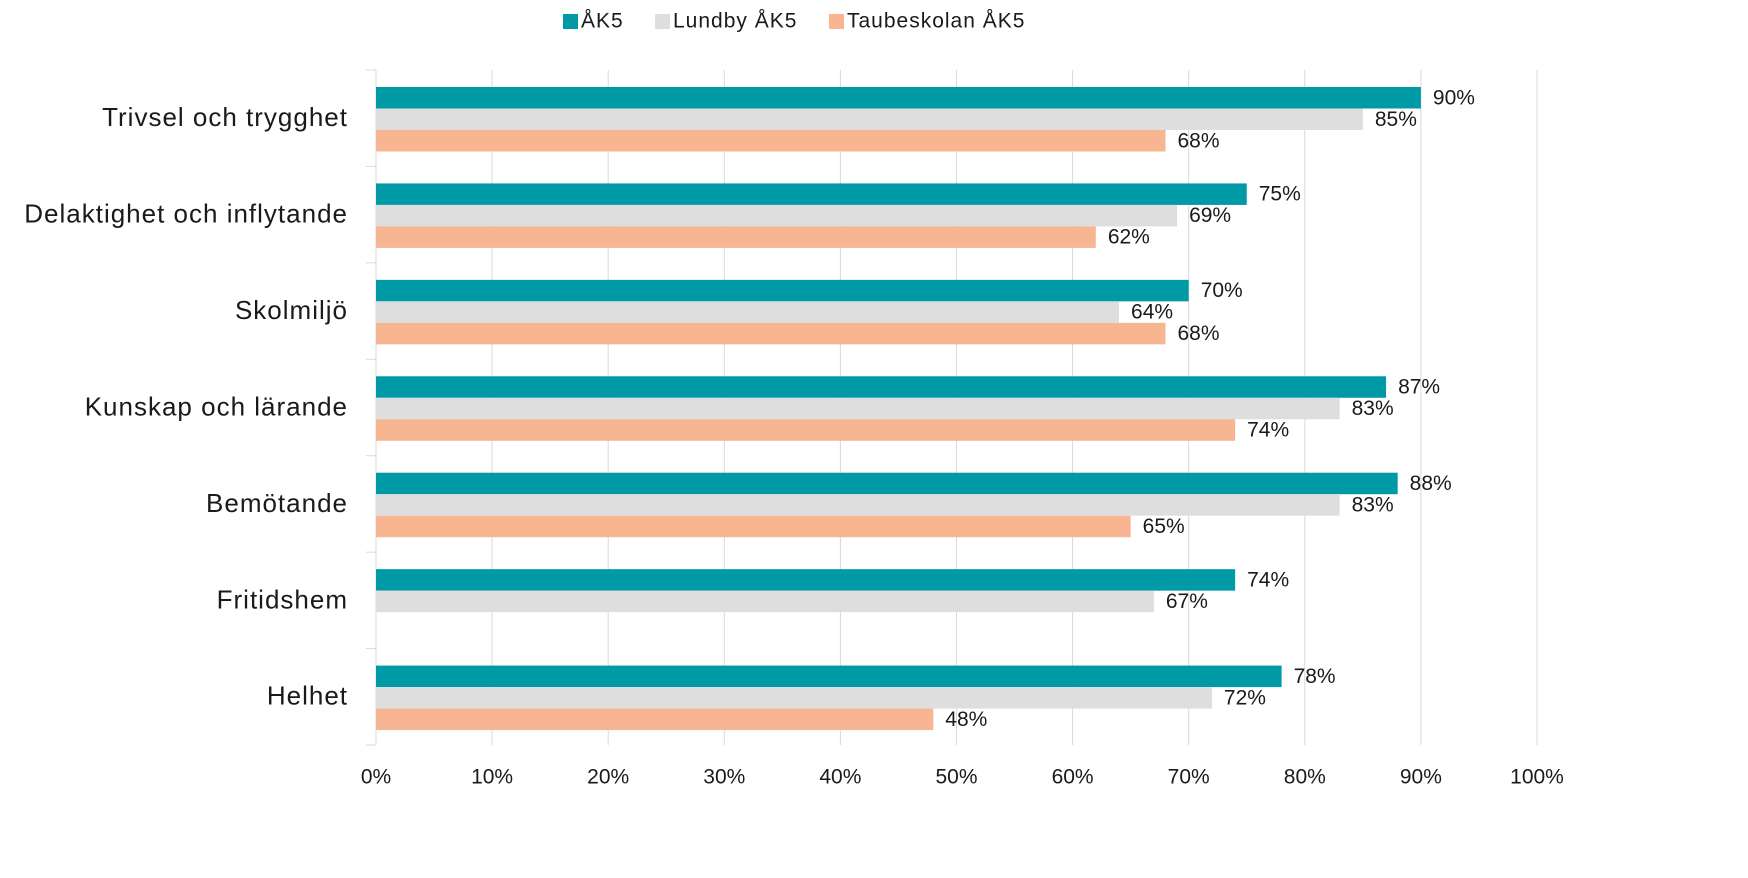  Describe the element at coordinates (1280, 194) in the screenshot. I see `value-label: 75%` at that location.